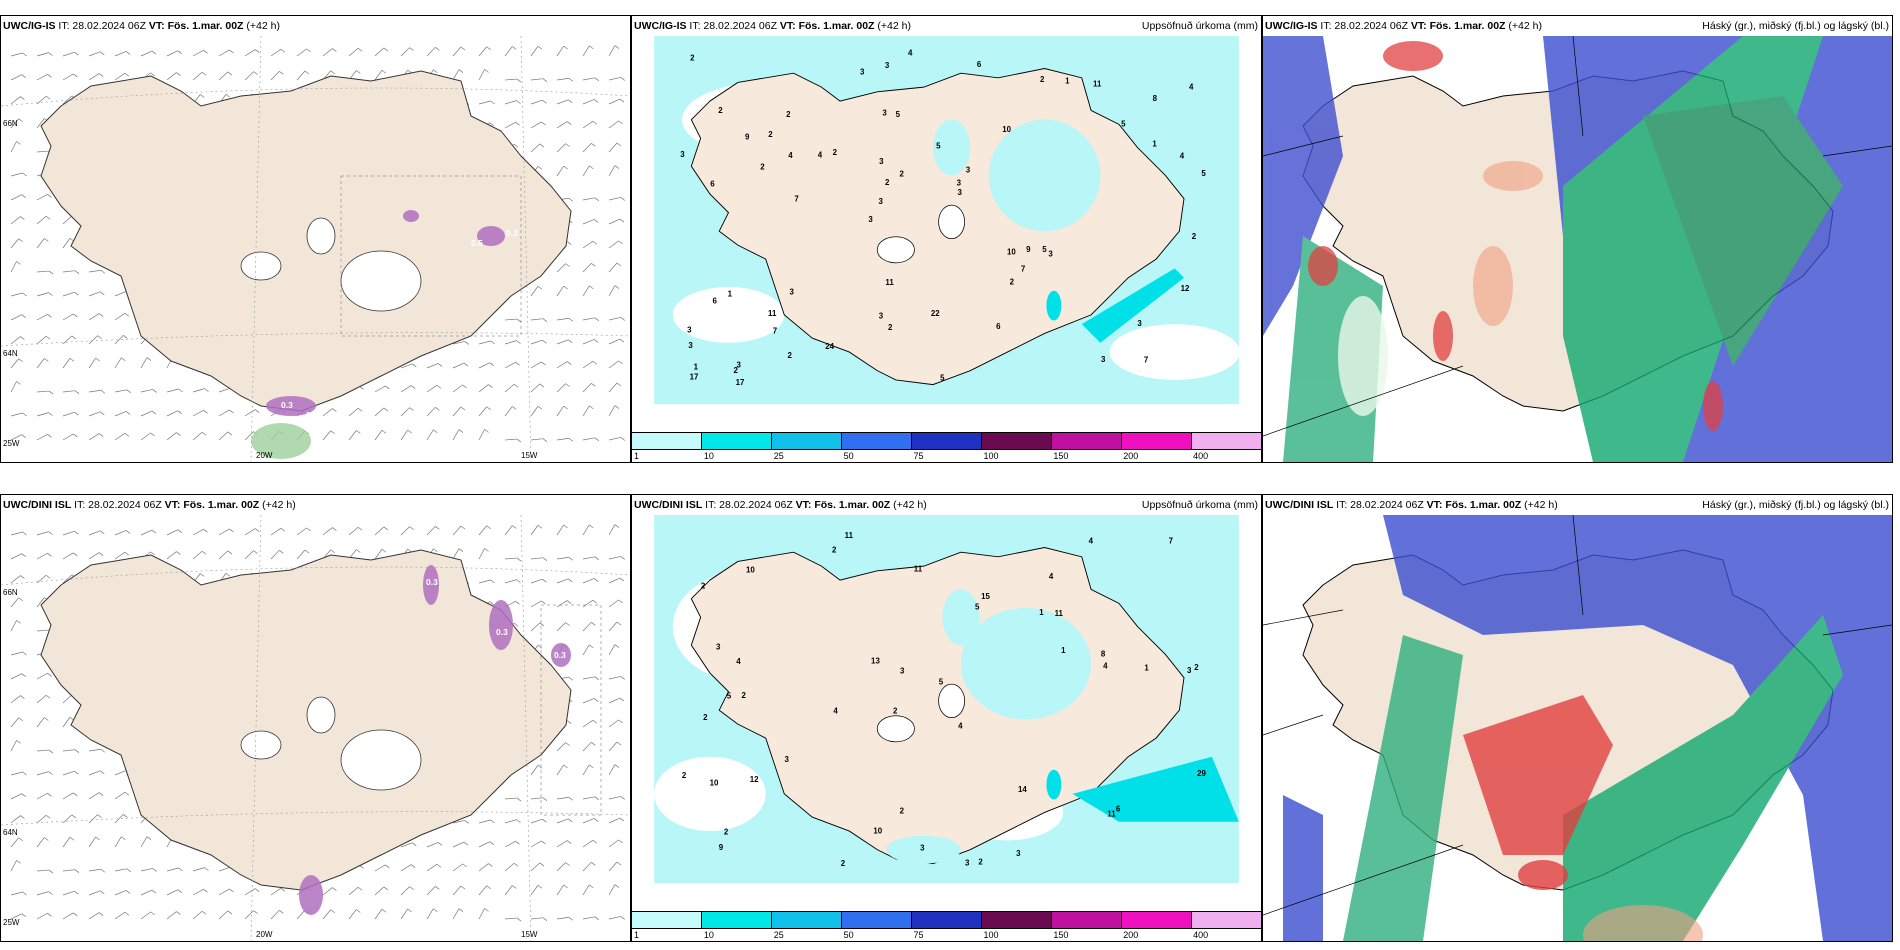 The height and width of the screenshot is (950, 1900). What do you see at coordinates (1155, 98) in the screenshot?
I see `precip-value: 8` at bounding box center [1155, 98].